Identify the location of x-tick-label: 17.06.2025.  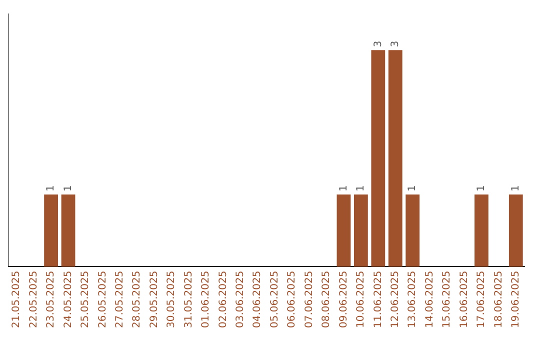
(482, 299).